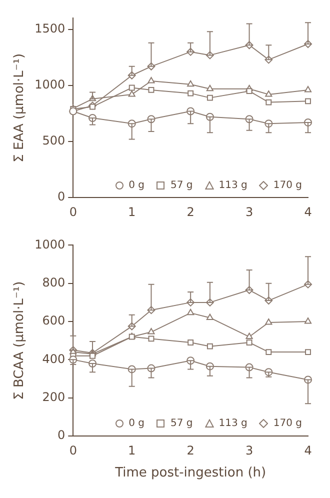 This screenshot has width=330, height=498. Describe the element at coordinates (20, 107) in the screenshot. I see `y-axis-title: Σ EAA (µmol·L⁻¹)` at that location.